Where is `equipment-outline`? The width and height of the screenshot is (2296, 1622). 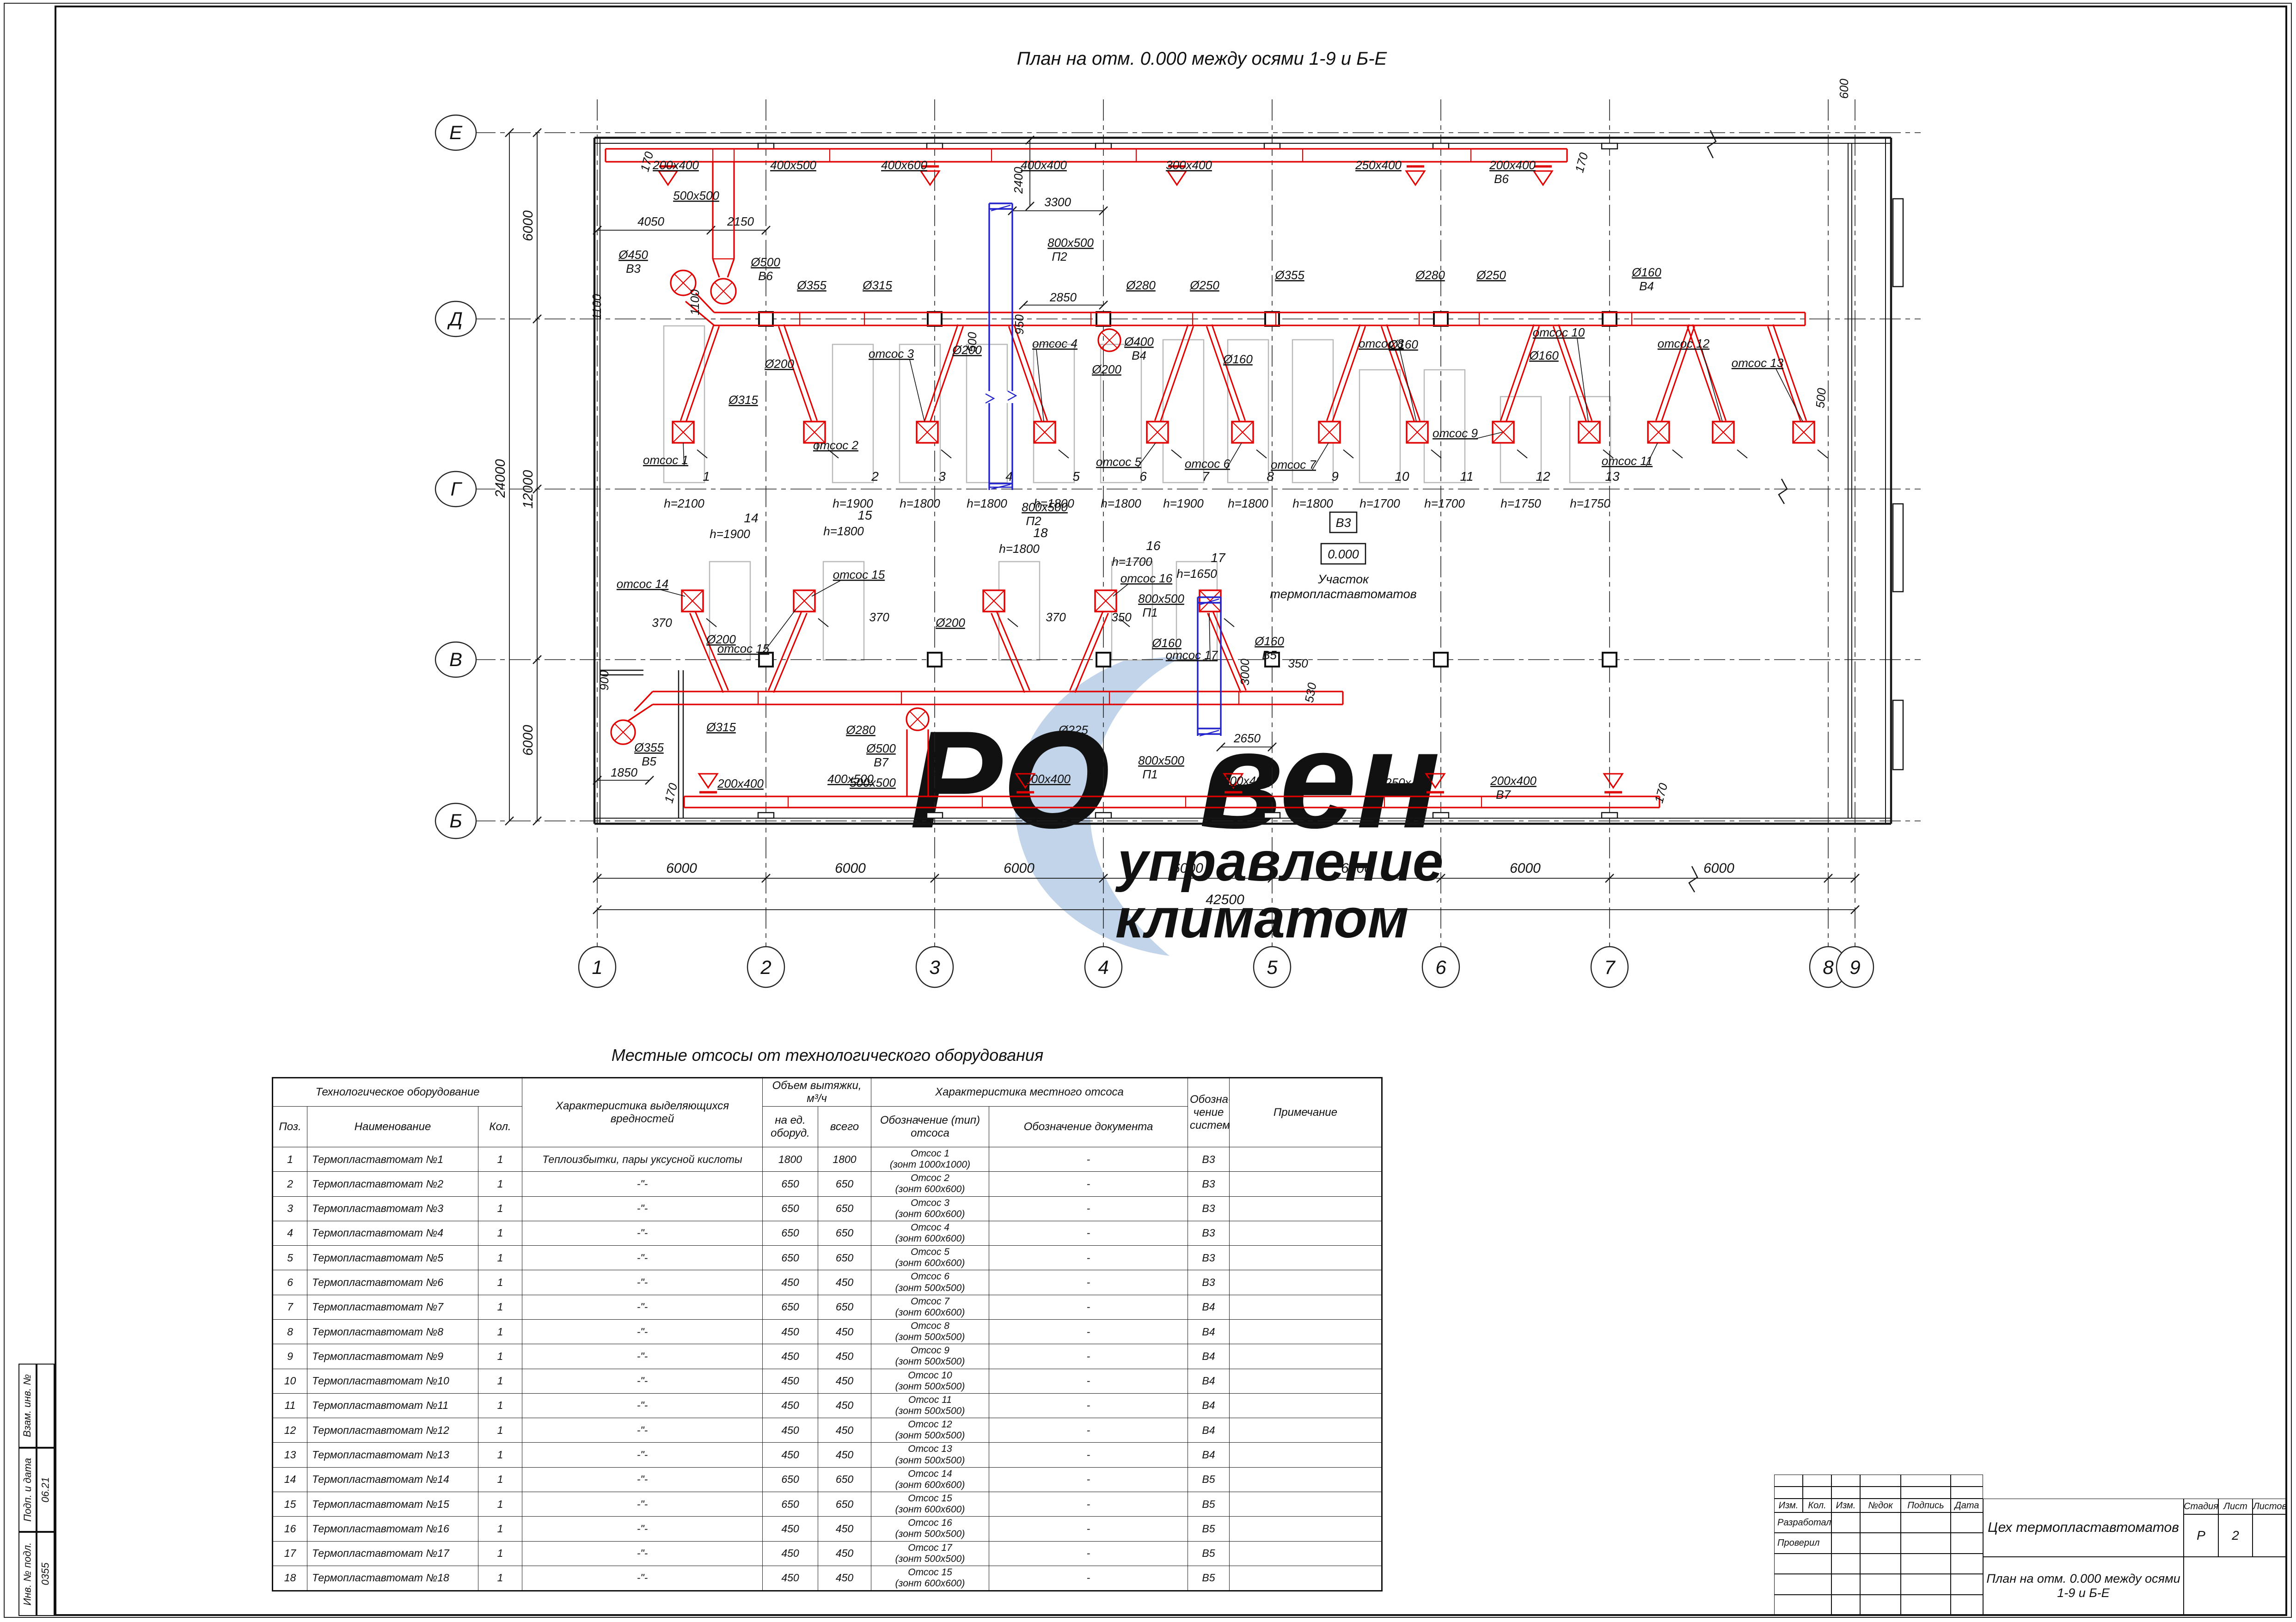
equipment-outline is located at coordinates (843, 611).